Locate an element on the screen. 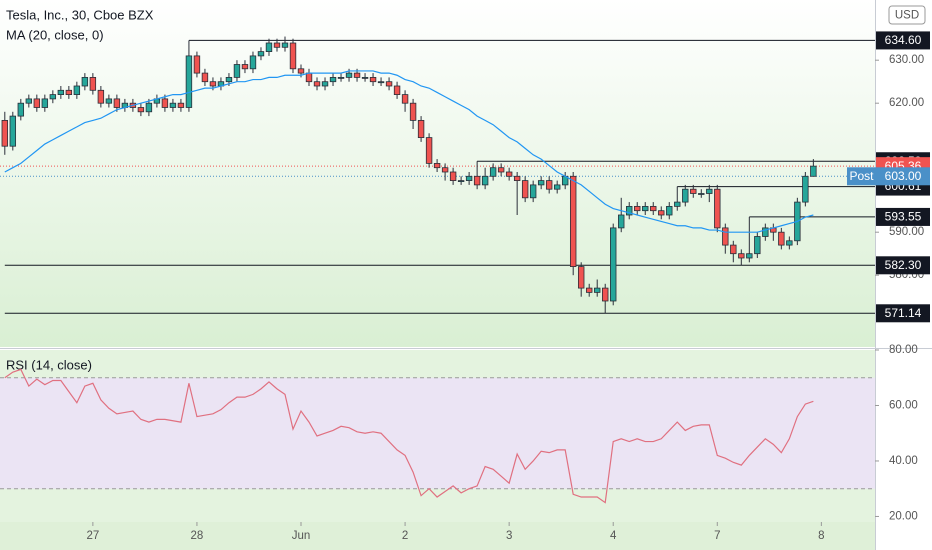 The height and width of the screenshot is (550, 932). x-tick-label: 8 is located at coordinates (821, 536).